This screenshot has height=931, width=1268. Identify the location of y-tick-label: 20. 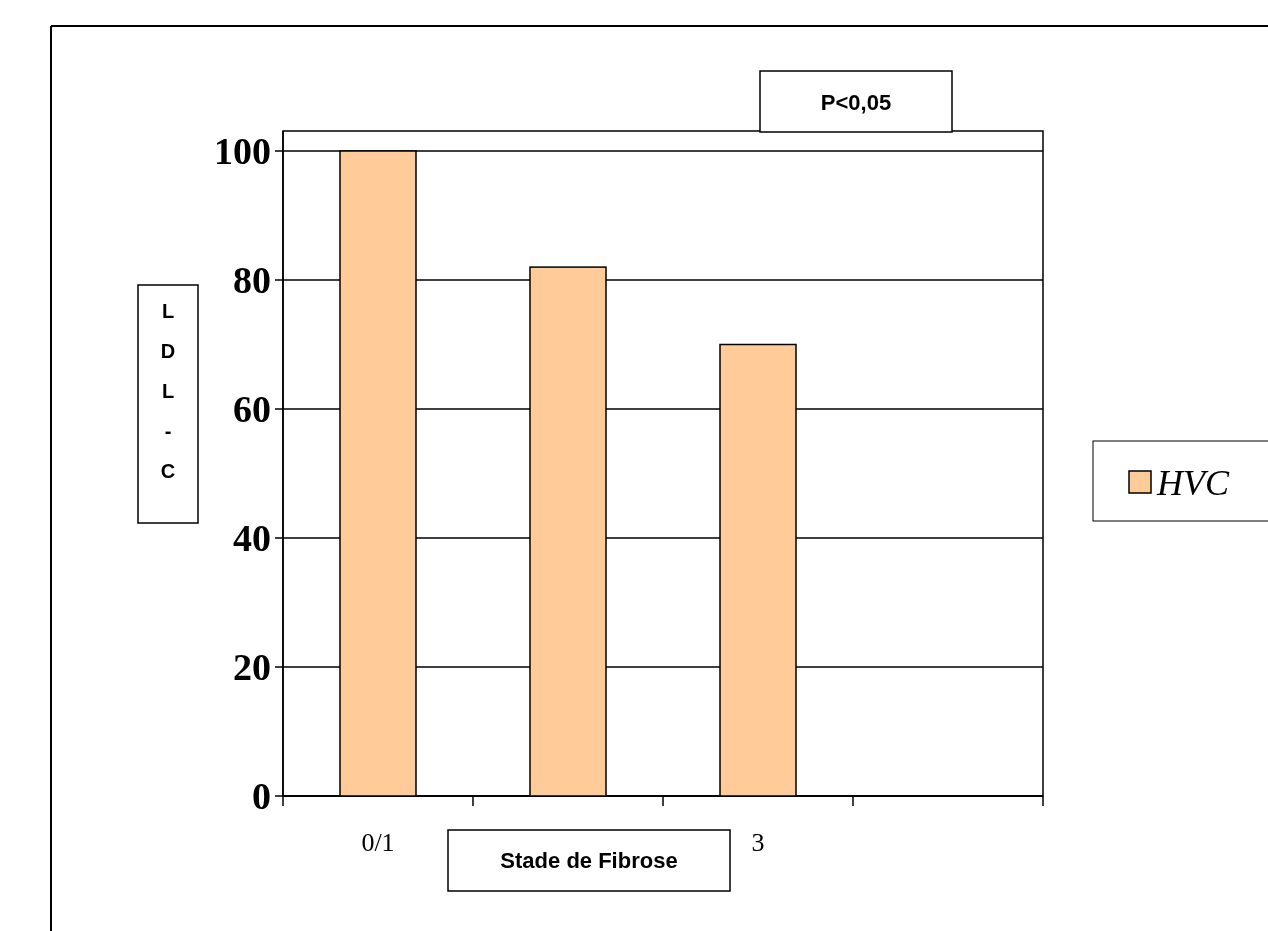
(252, 667).